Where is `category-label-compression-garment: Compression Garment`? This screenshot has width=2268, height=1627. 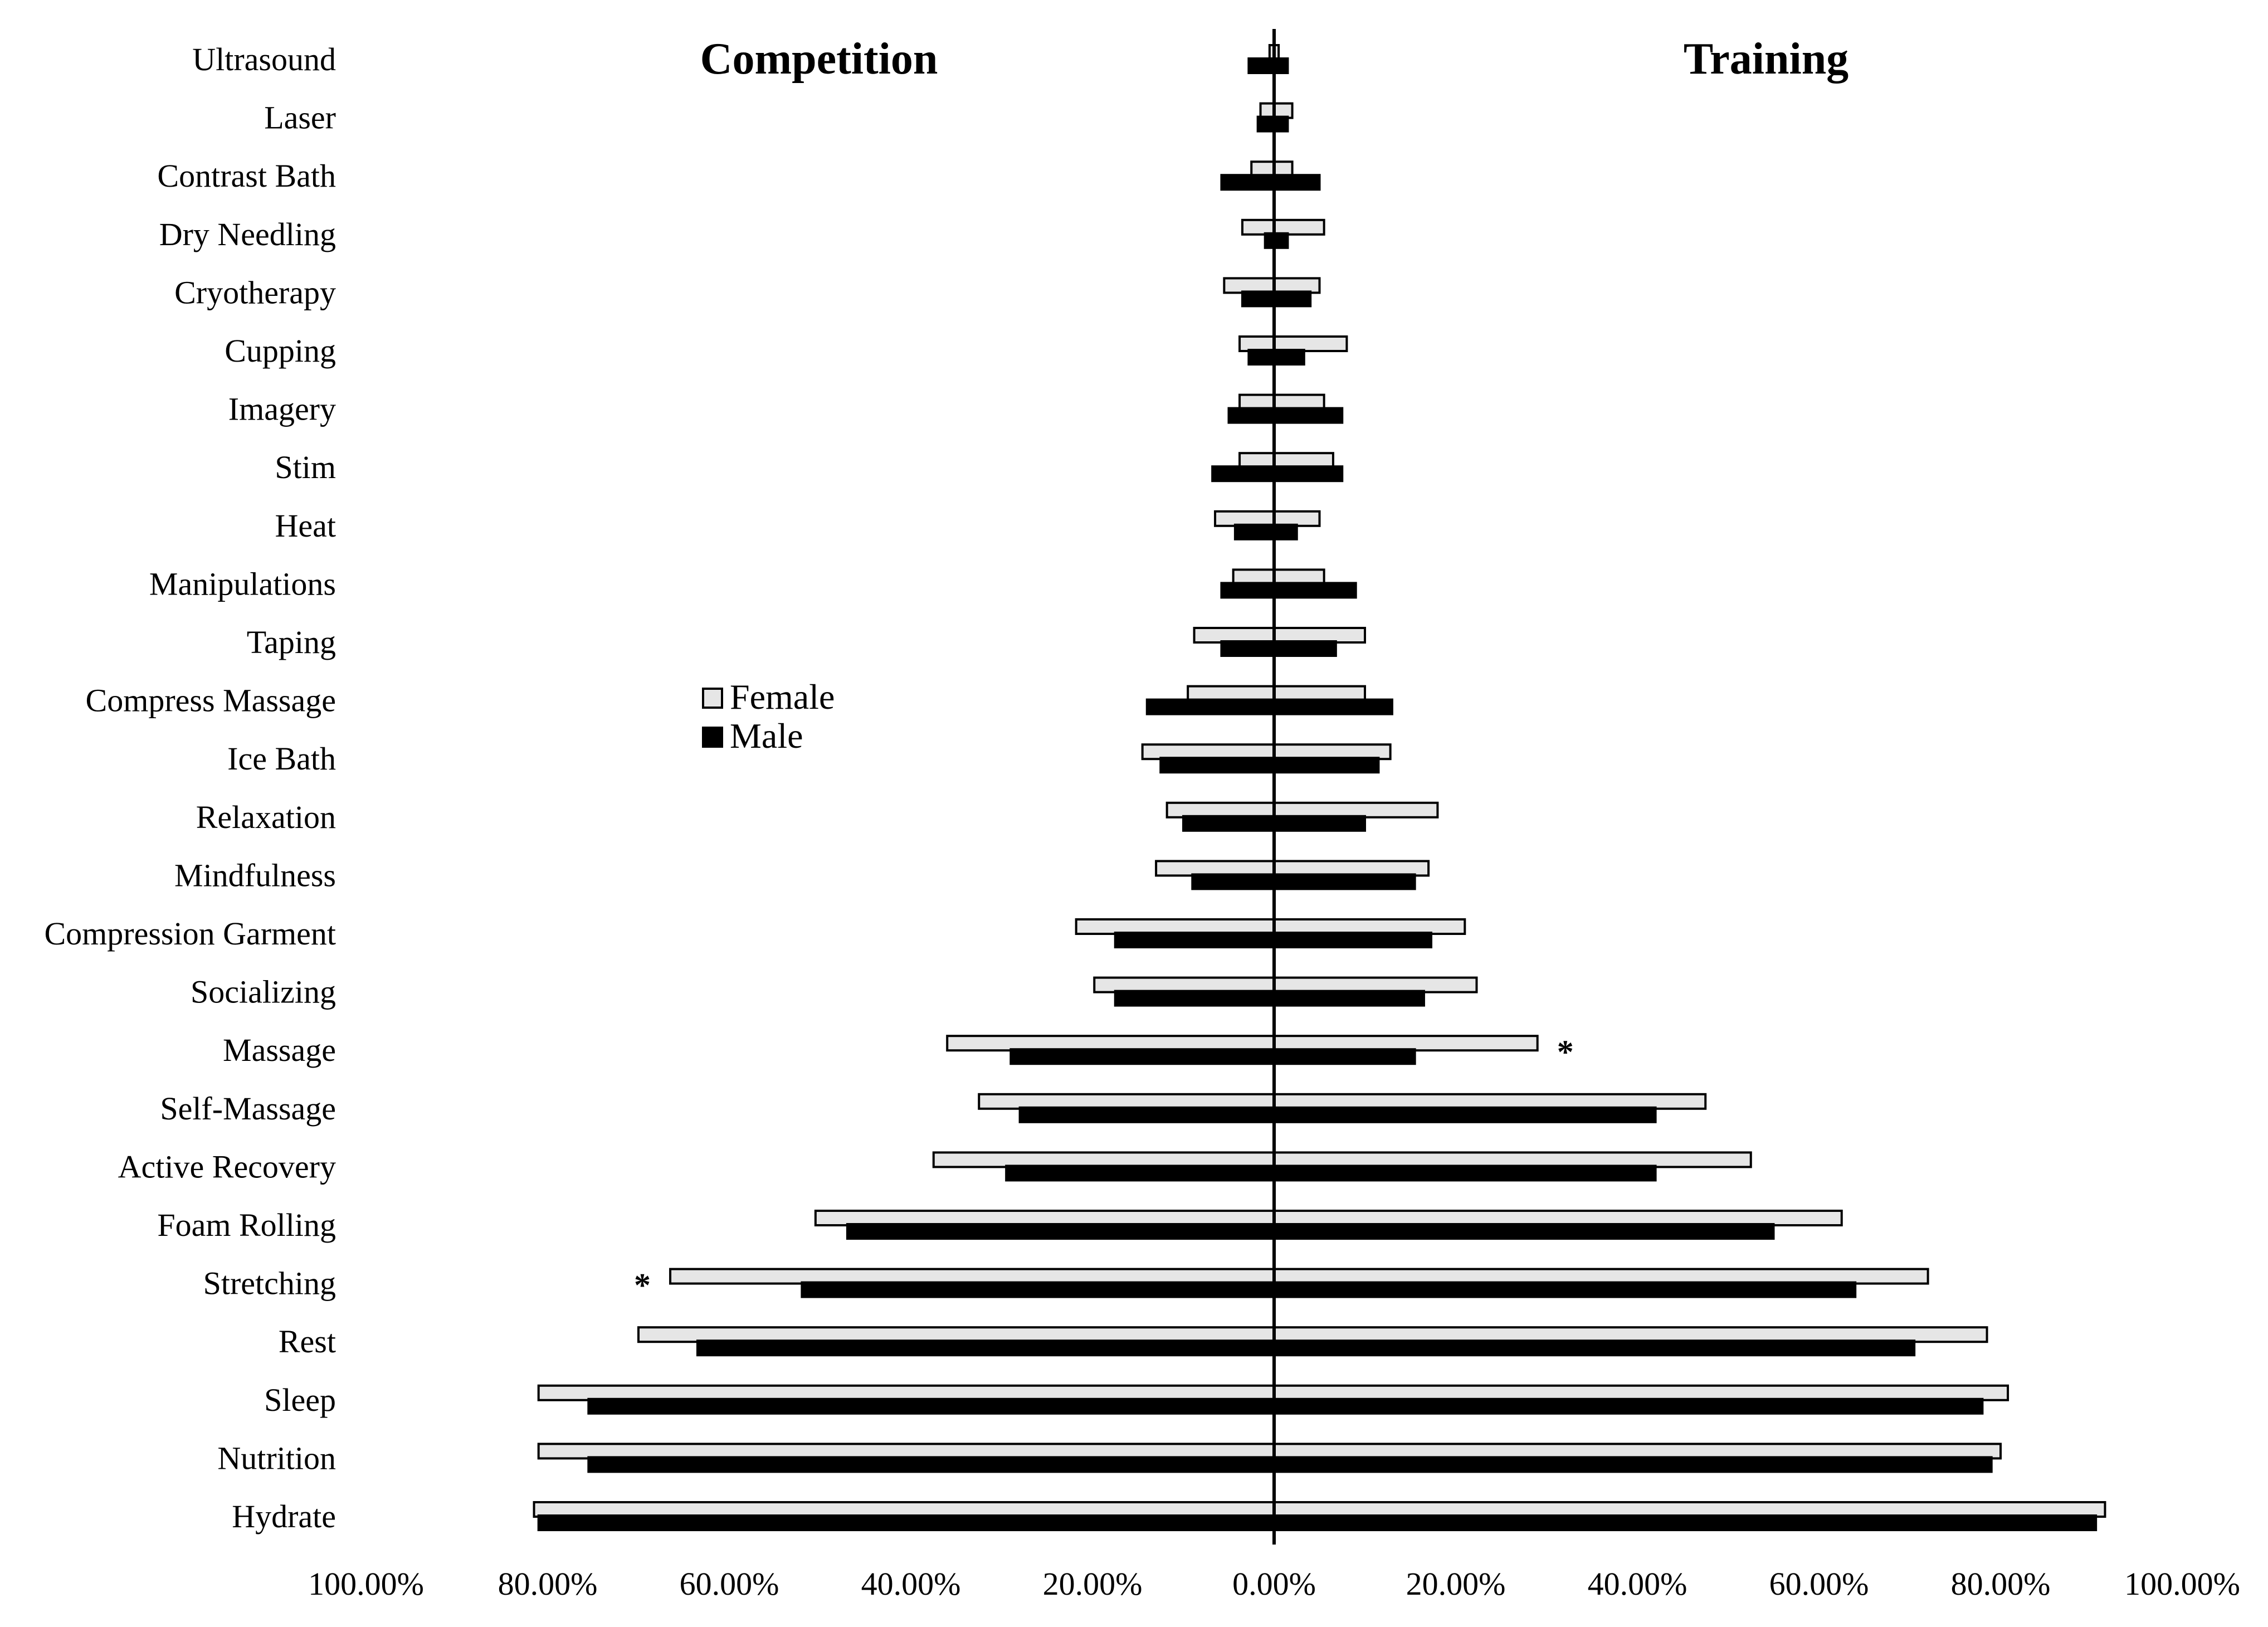
category-label-compression-garment: Compression Garment is located at coordinates (190, 933).